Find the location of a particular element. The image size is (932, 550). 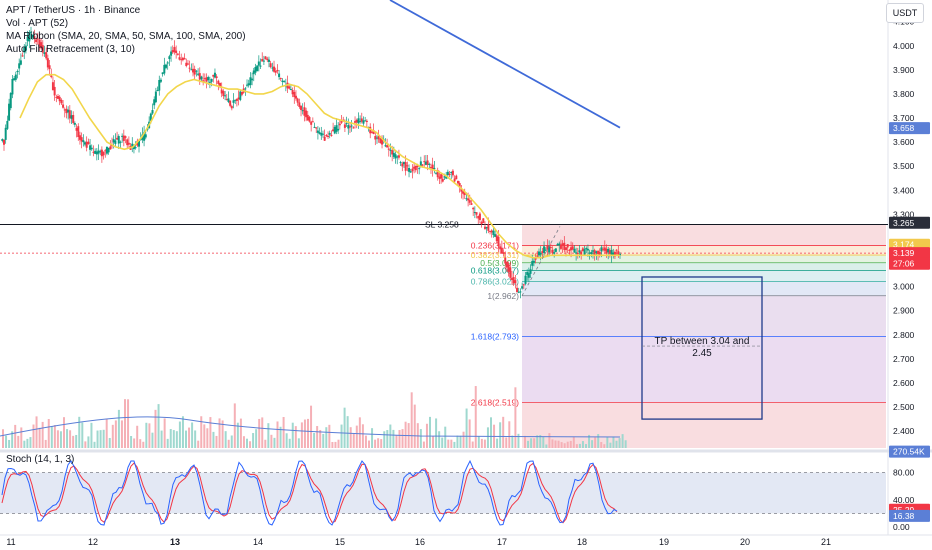

price-axis-tick: 3.500 is located at coordinates (904, 166).